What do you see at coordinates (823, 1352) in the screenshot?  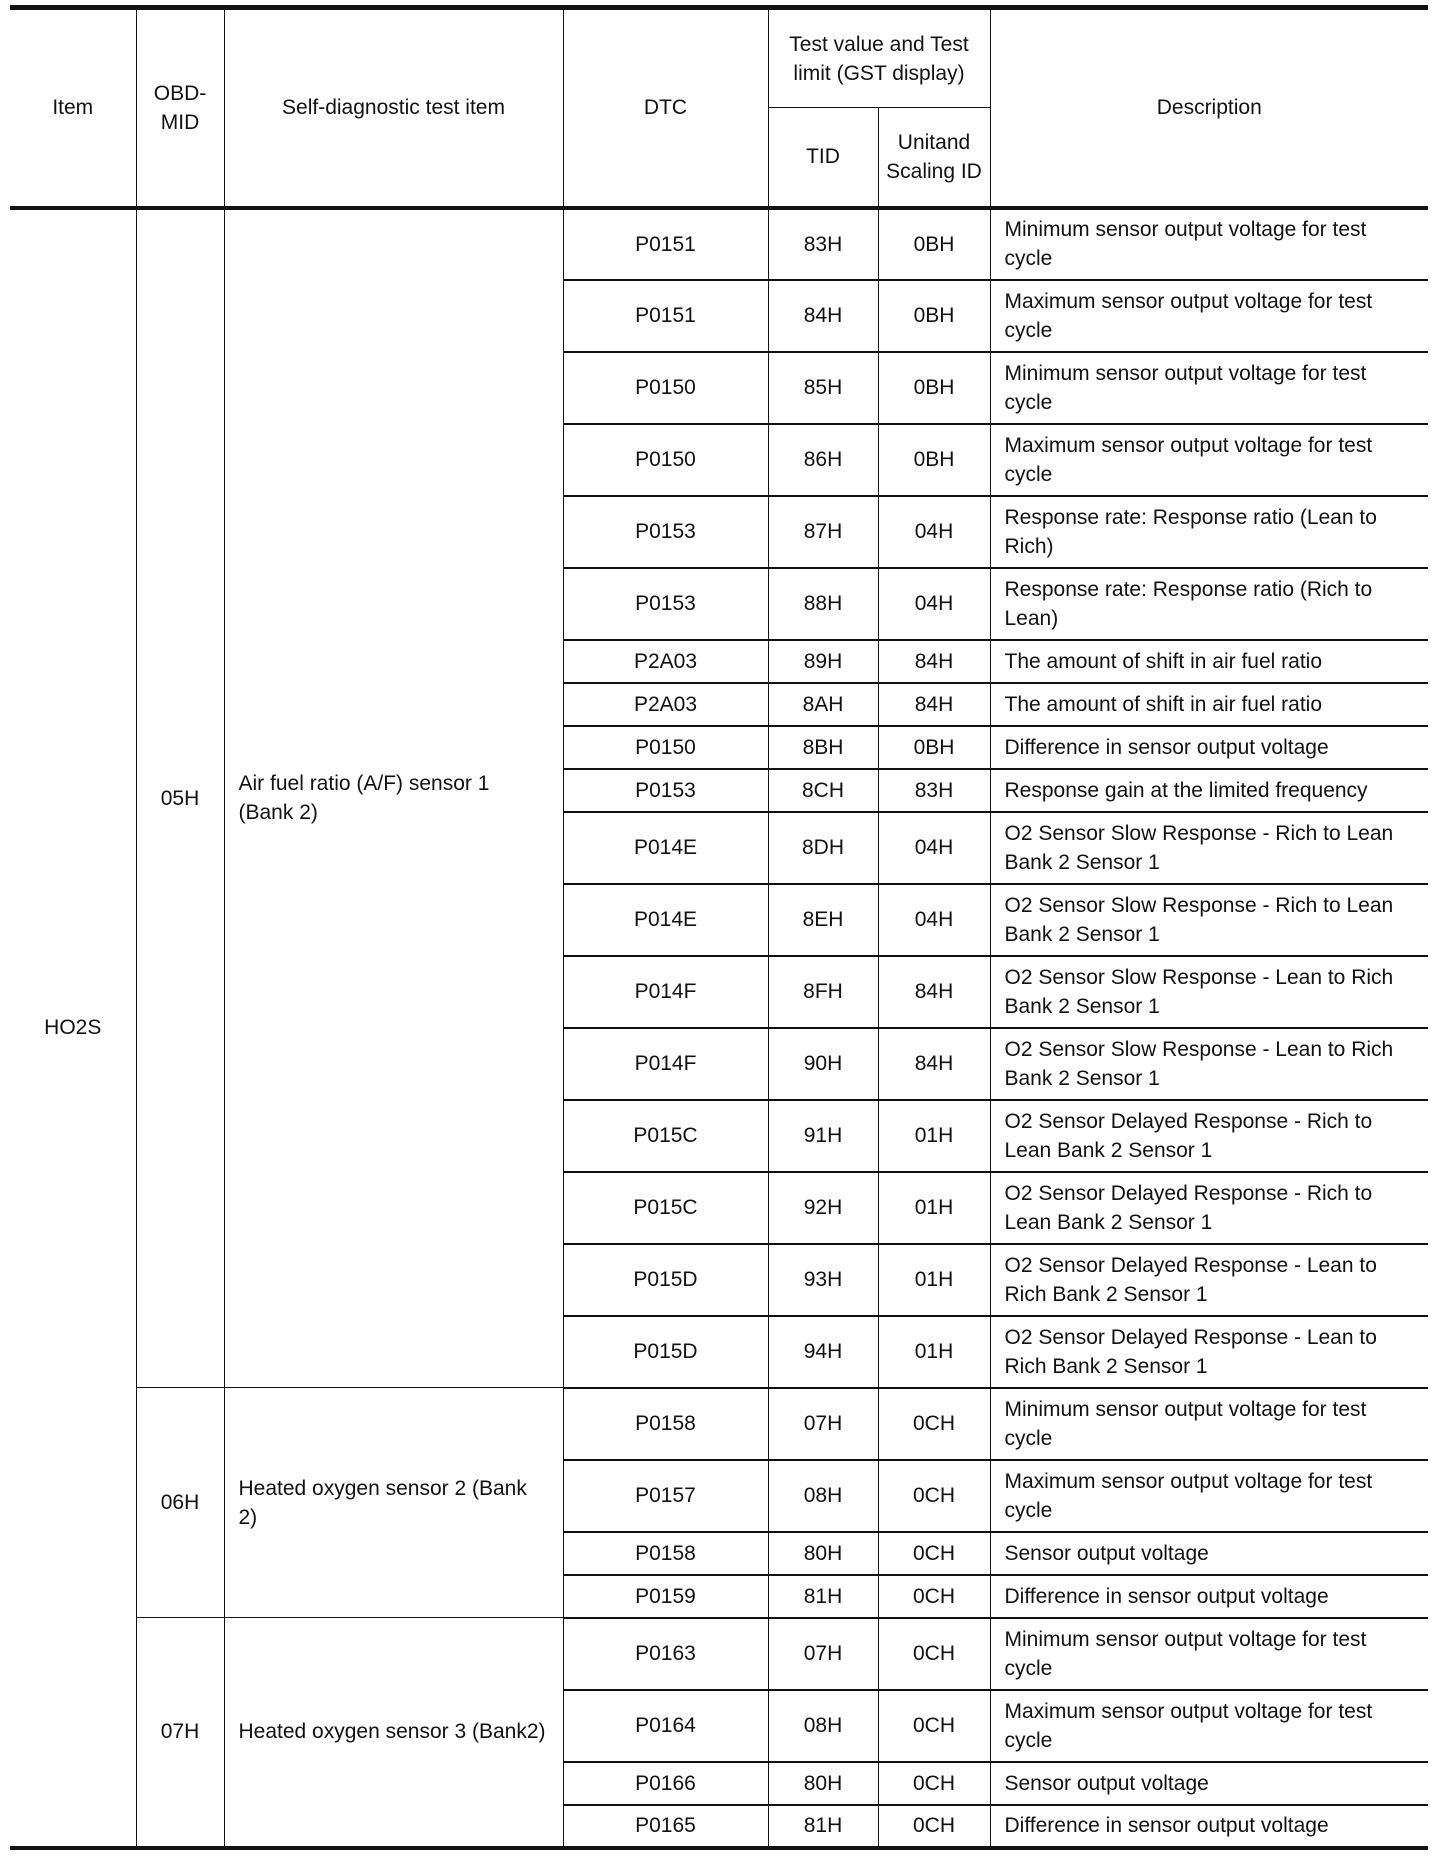 I see `tid-cell: 94H` at bounding box center [823, 1352].